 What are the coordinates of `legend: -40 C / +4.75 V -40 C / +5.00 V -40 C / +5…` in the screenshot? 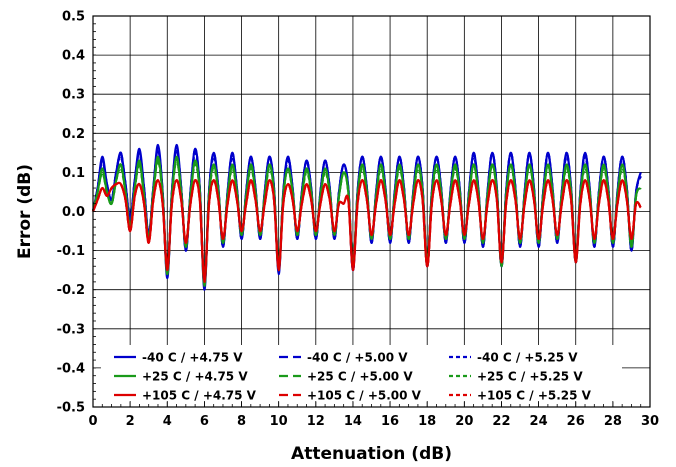 It's located at (361, 374).